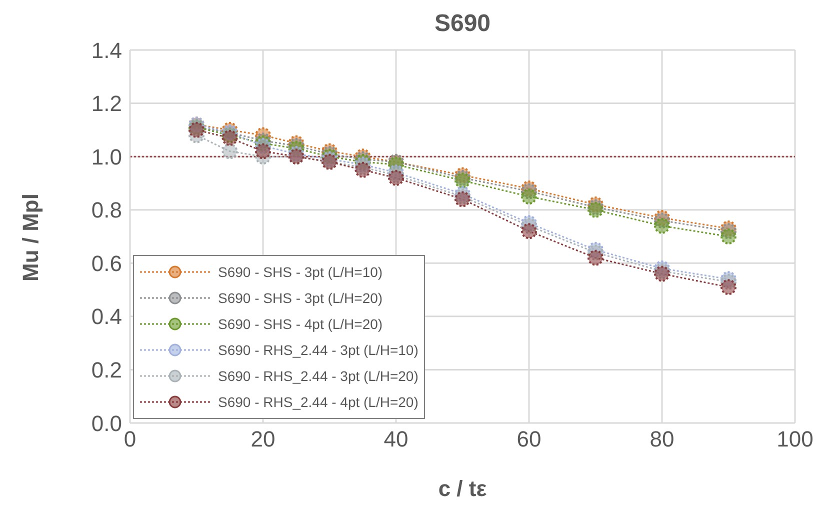 This screenshot has height=516, width=840. I want to click on x-tick-label: 100, so click(795, 439).